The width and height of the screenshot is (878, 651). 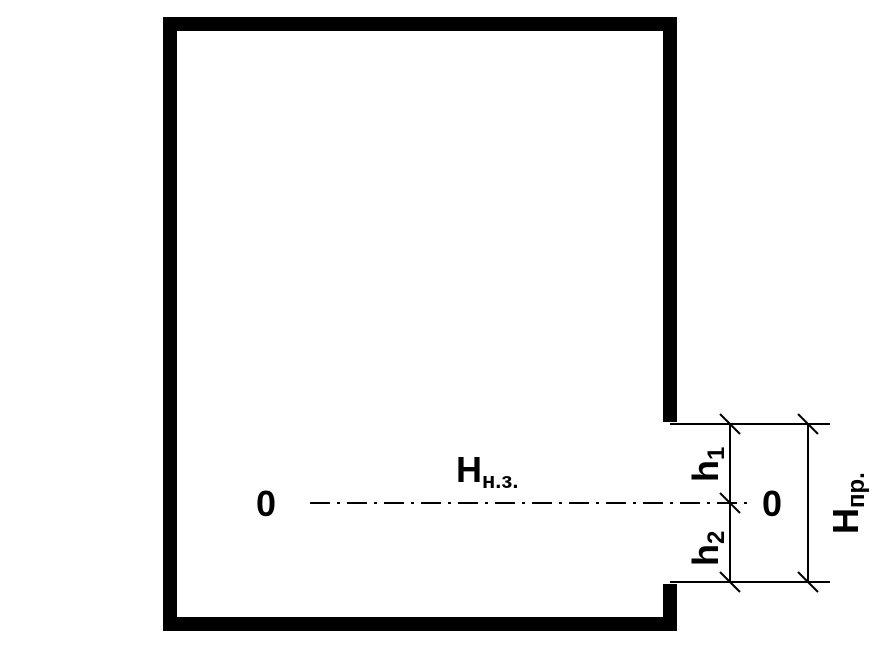 I want to click on h-pr-label: Hпр., so click(x=847, y=503).